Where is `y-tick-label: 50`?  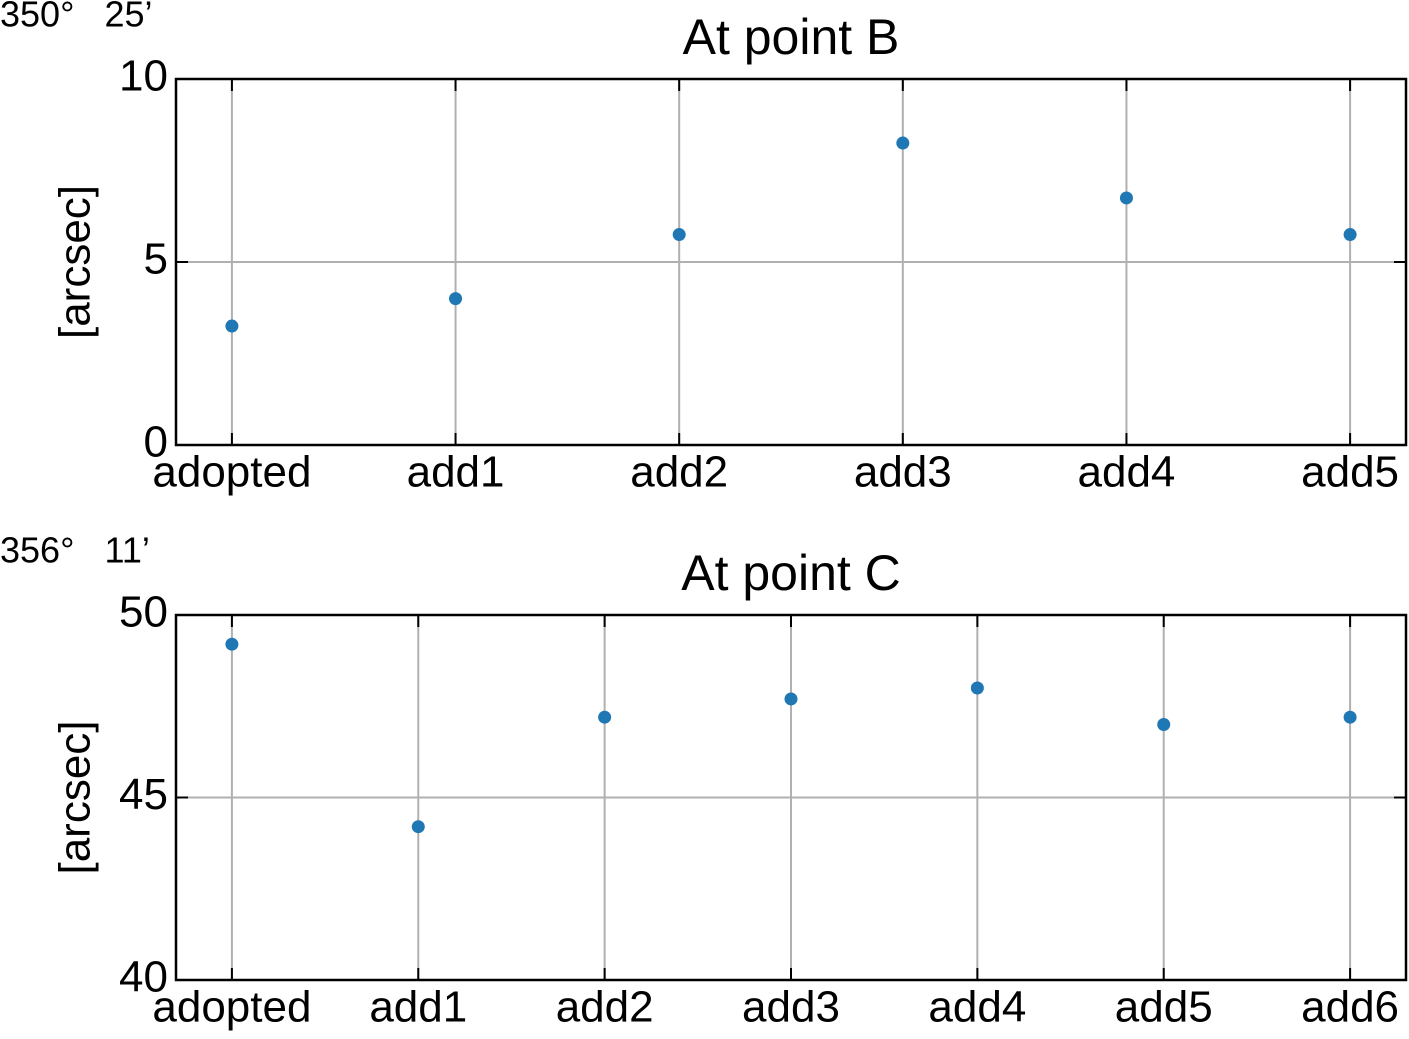
y-tick-label: 50 is located at coordinates (143, 612).